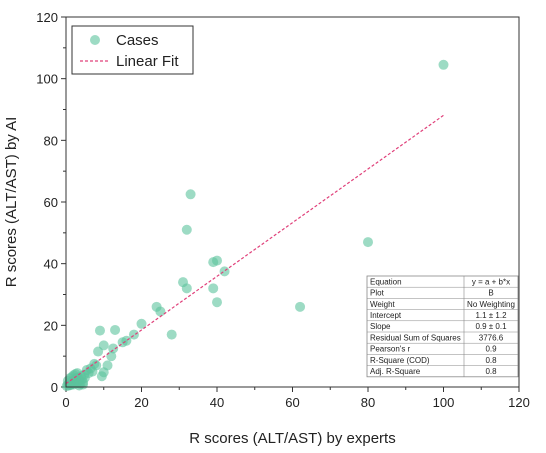 The image size is (546, 453). I want to click on fit-table-value: No Weighting, so click(491, 304).